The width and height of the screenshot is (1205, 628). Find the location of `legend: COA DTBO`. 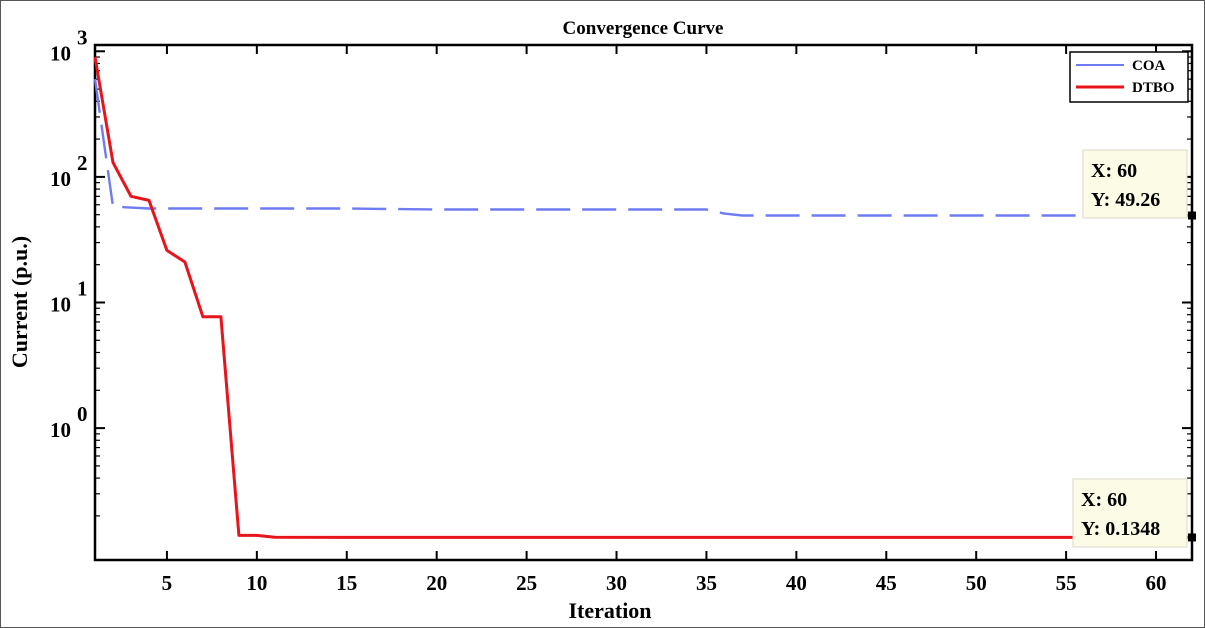

legend: COA DTBO is located at coordinates (1129, 77).